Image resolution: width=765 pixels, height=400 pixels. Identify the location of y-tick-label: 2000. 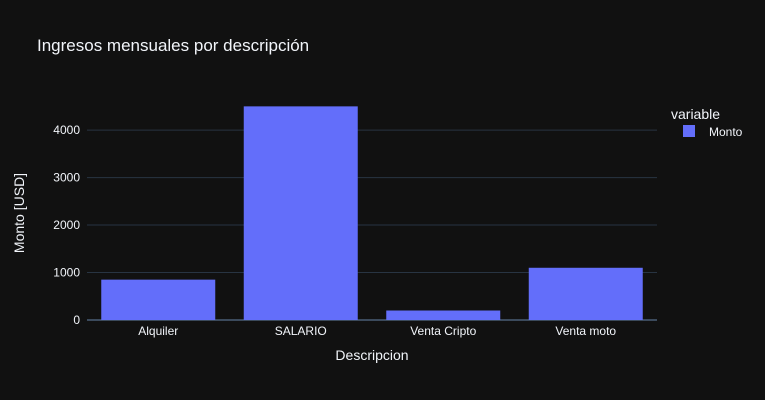
(66, 225).